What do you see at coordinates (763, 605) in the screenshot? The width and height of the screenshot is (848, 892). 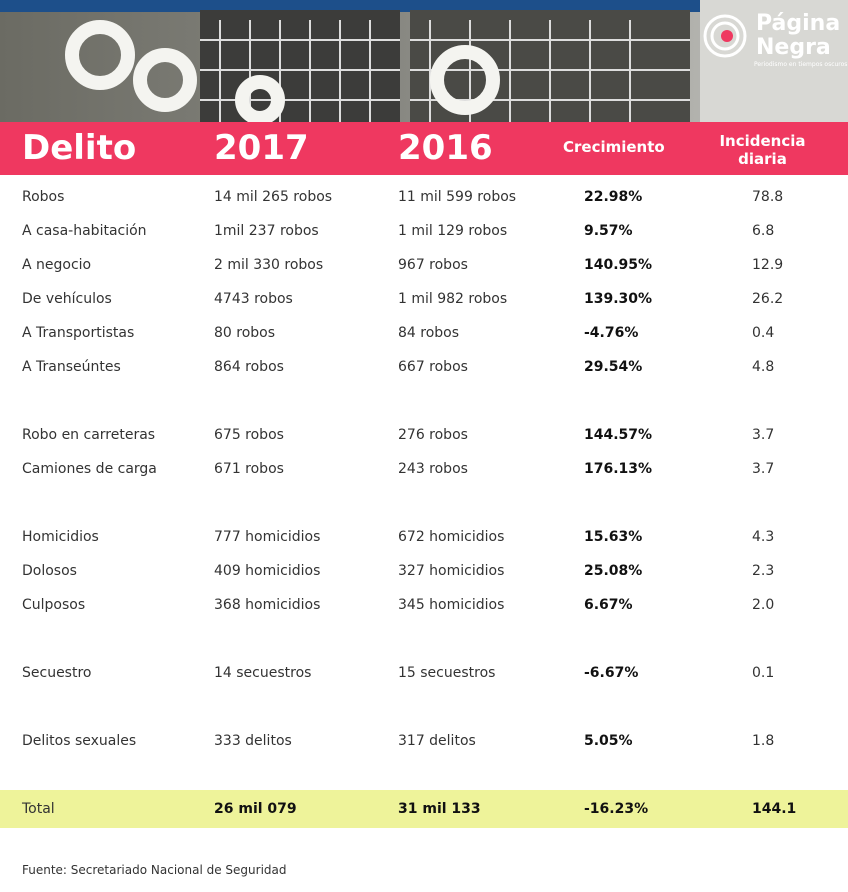 I see `cell: 2.0` at bounding box center [763, 605].